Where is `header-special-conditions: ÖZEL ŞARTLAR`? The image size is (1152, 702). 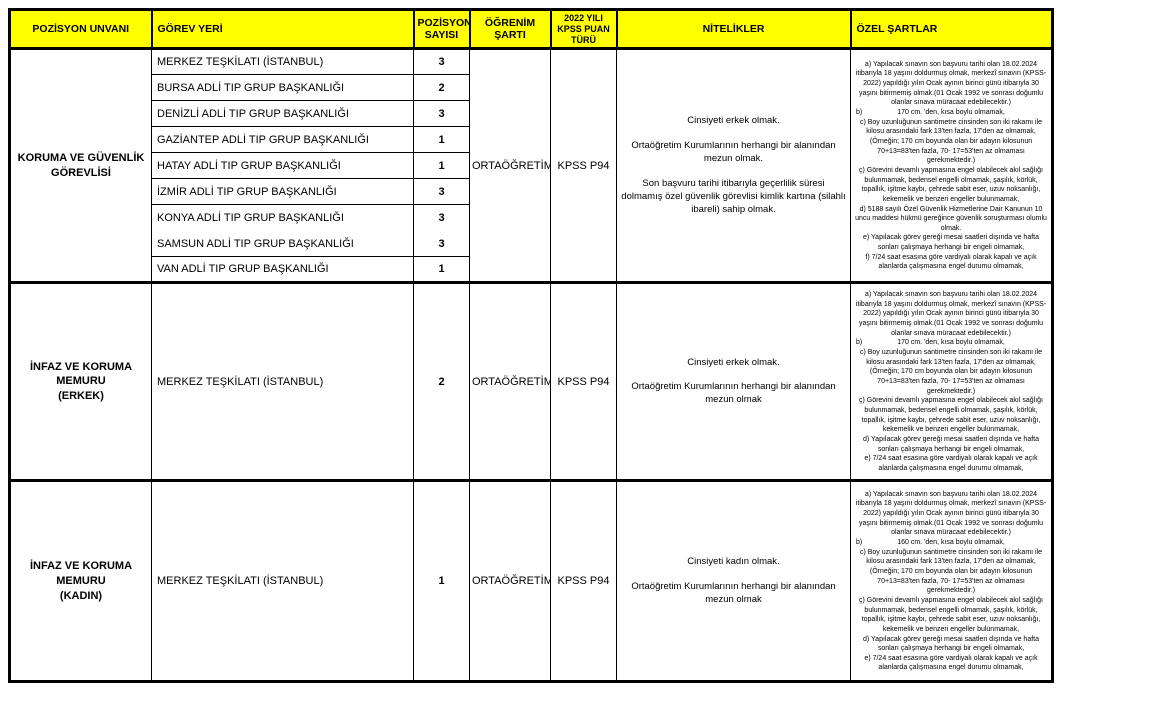 header-special-conditions: ÖZEL ŞARTLAR is located at coordinates (951, 29).